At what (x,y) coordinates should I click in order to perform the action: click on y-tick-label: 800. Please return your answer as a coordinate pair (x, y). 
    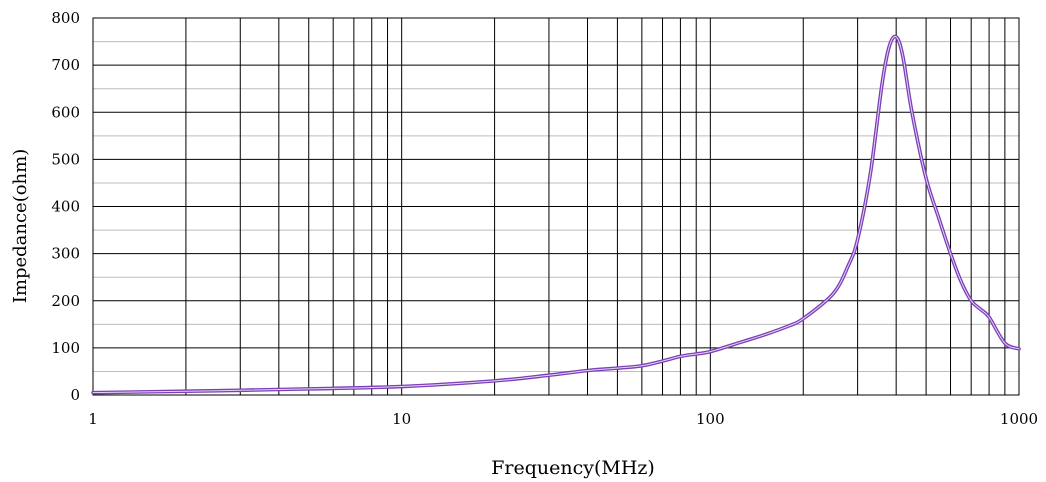
    Looking at the image, I should click on (65, 18).